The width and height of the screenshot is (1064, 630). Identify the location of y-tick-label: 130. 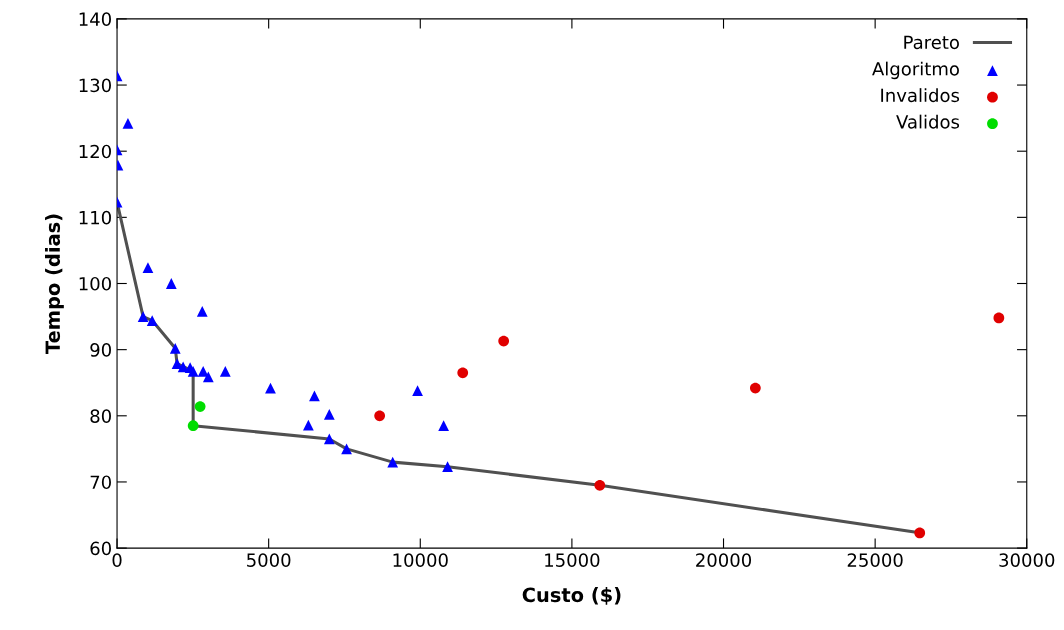
(95, 85).